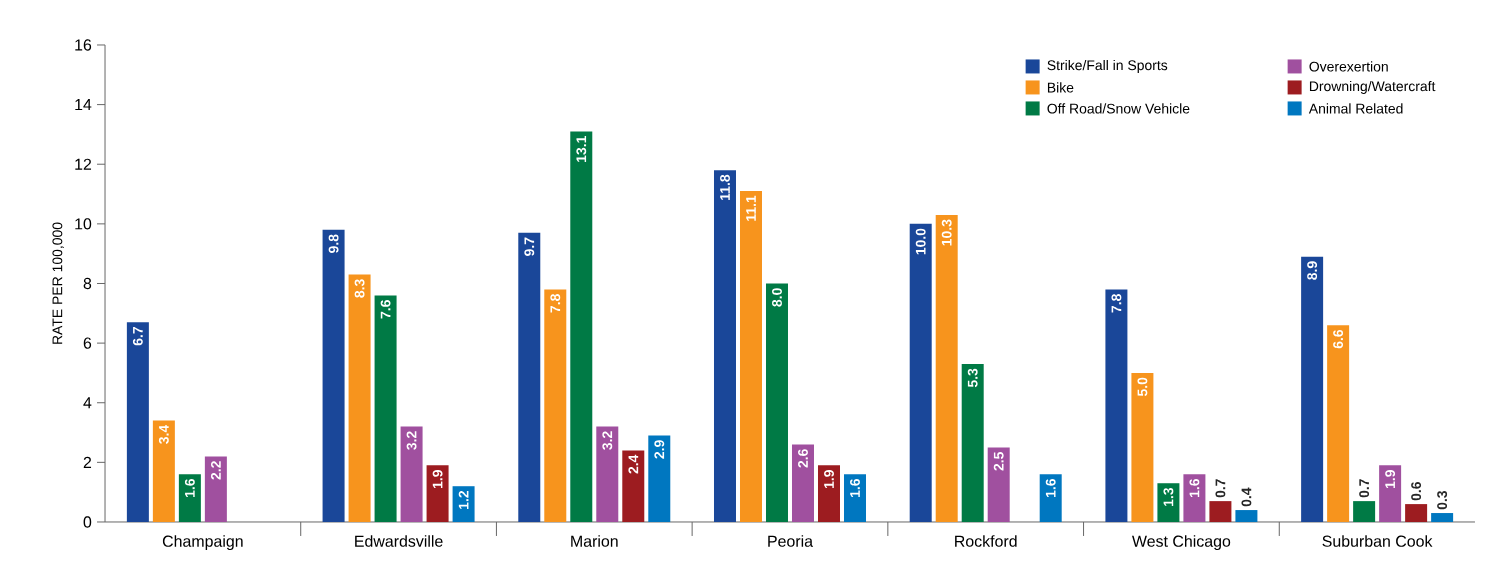 Image resolution: width=1512 pixels, height=583 pixels. I want to click on legend-label: Strike/Fall in Sports, so click(1107, 66).